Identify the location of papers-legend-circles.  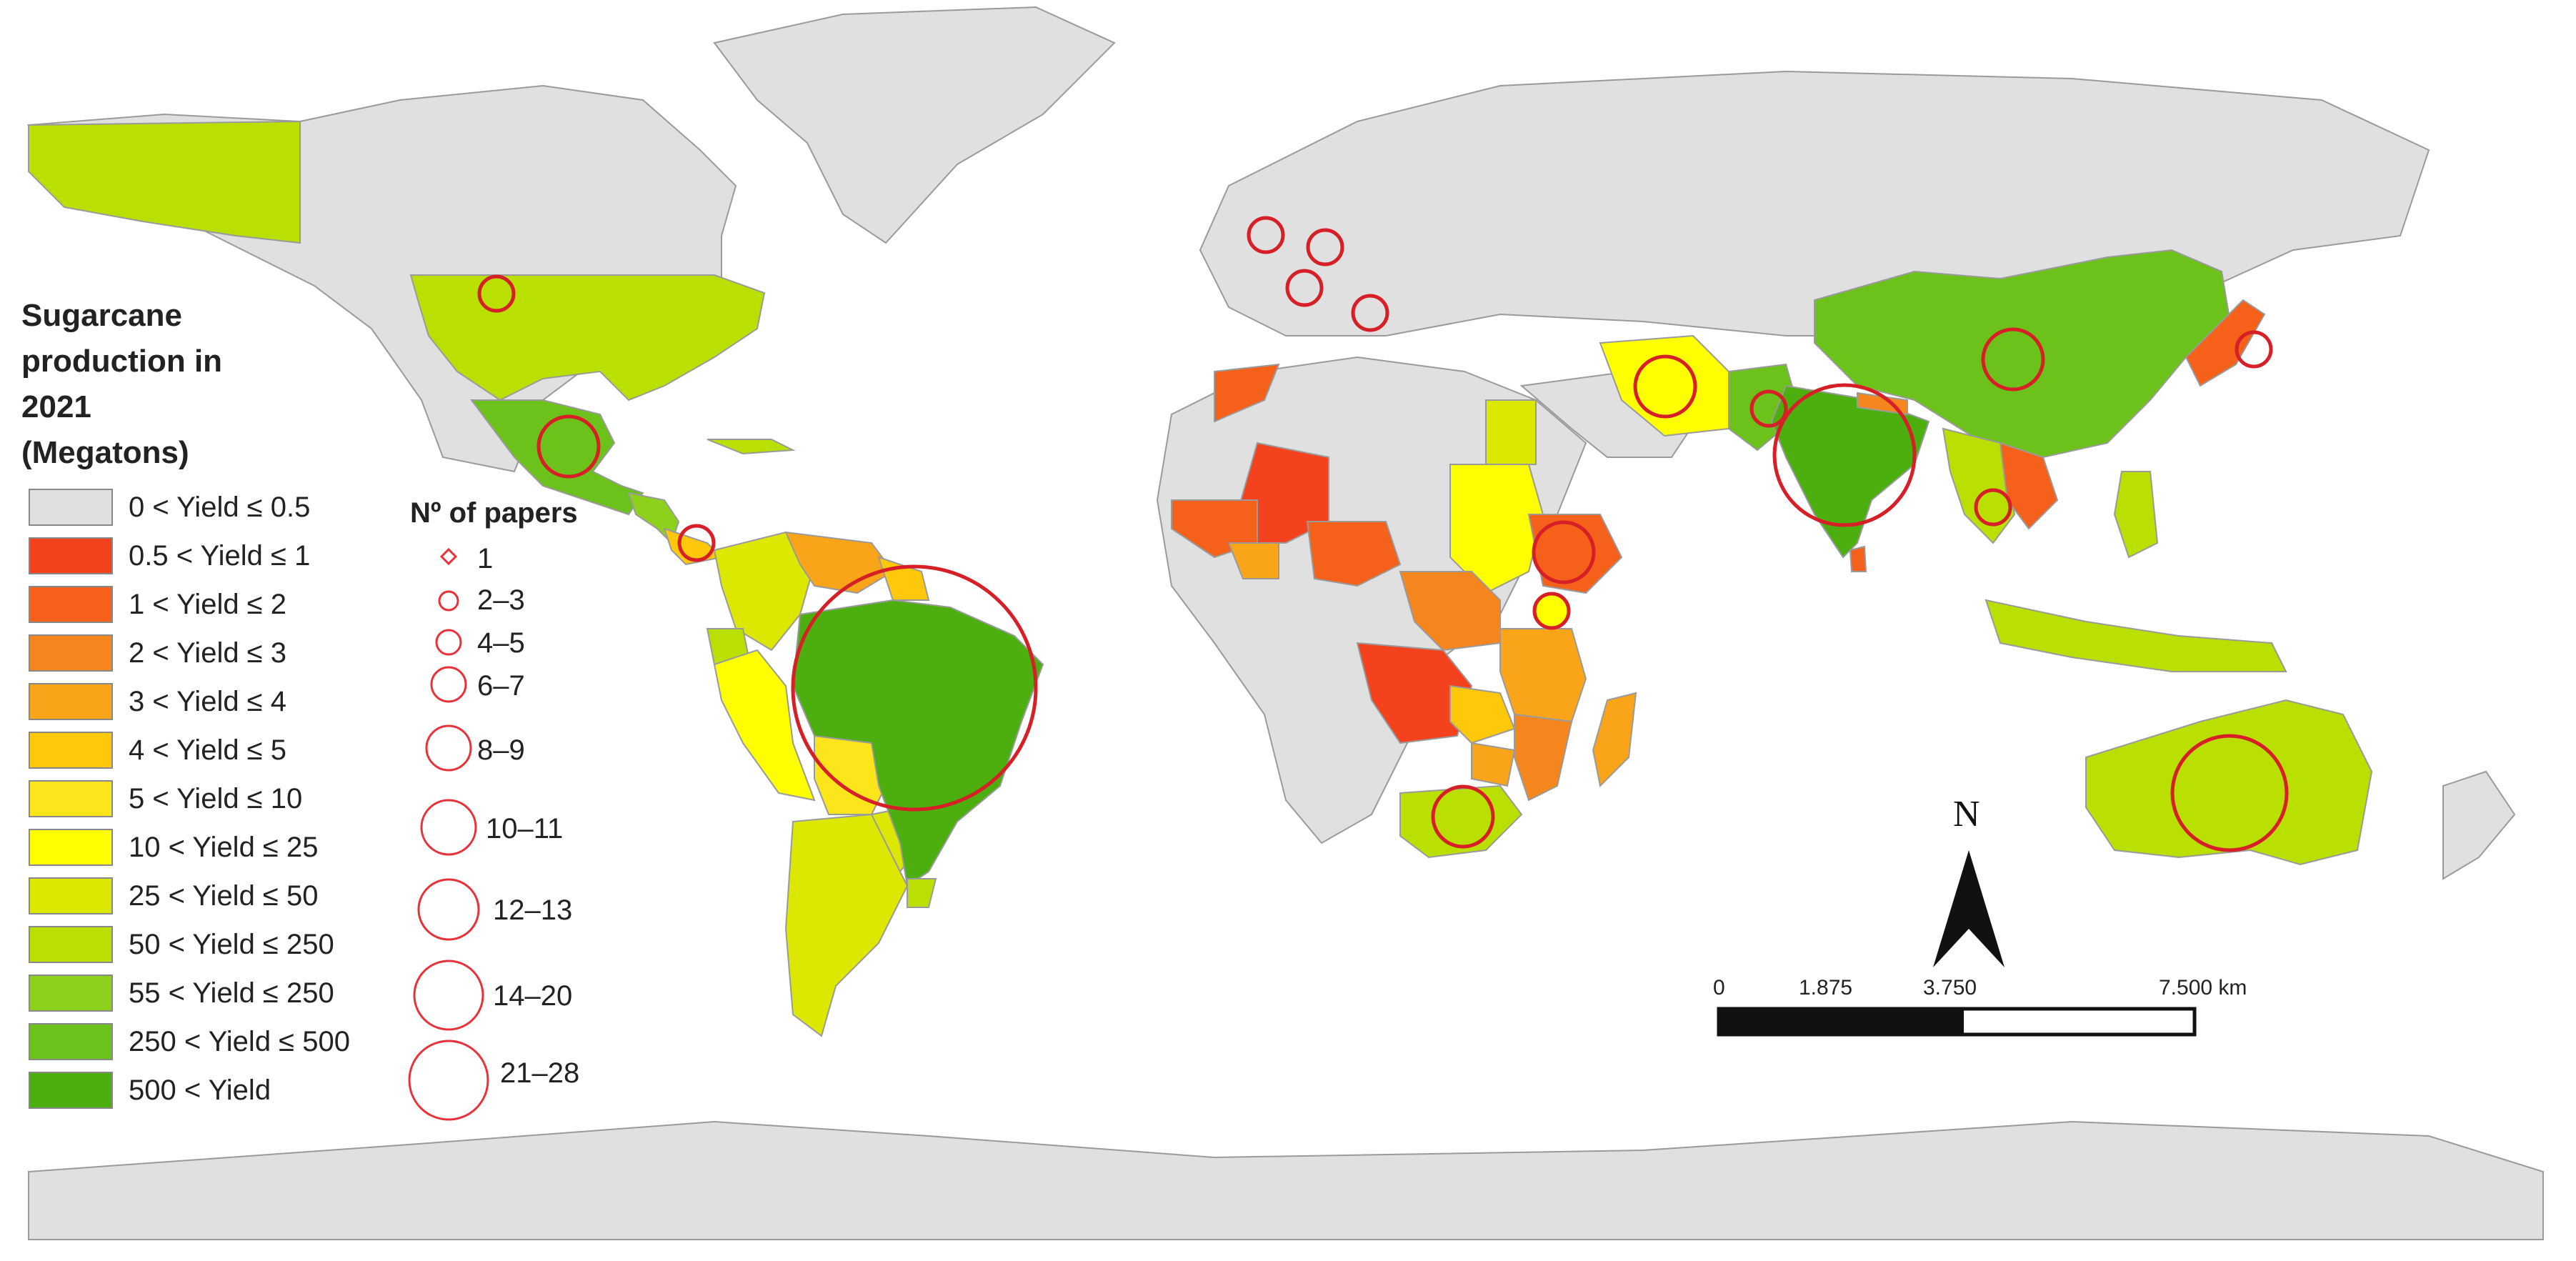
(448, 834).